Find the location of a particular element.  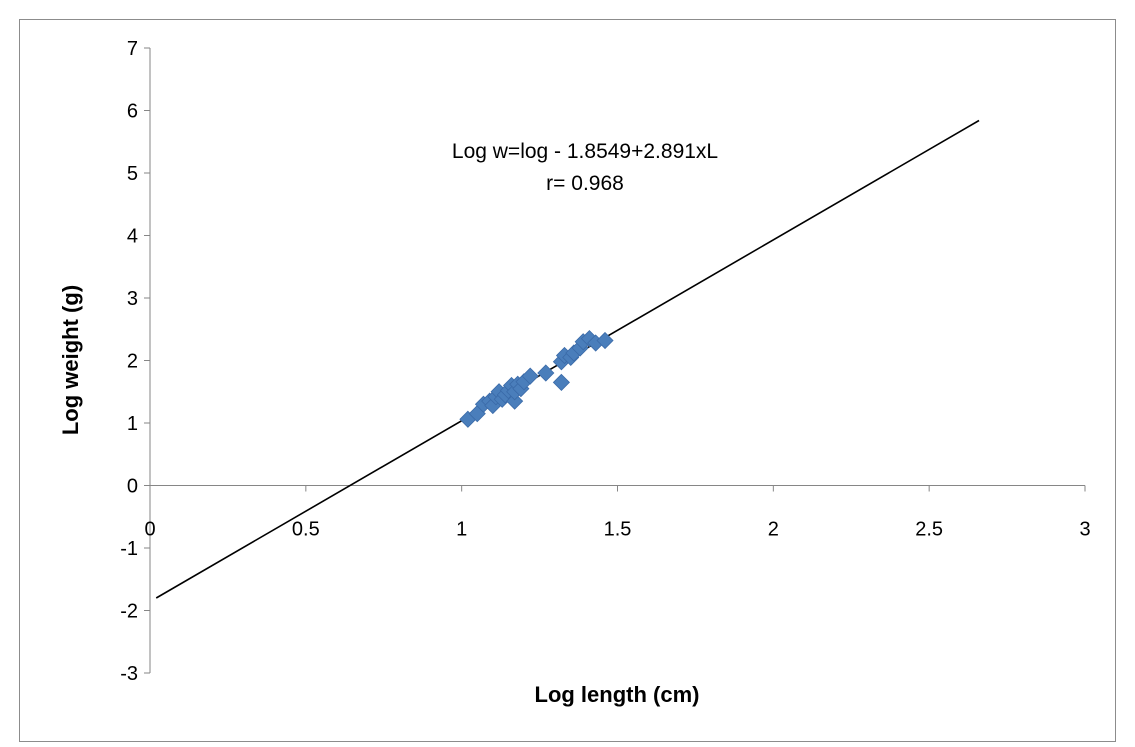

y-tick-label: -3 is located at coordinates (129, 674).